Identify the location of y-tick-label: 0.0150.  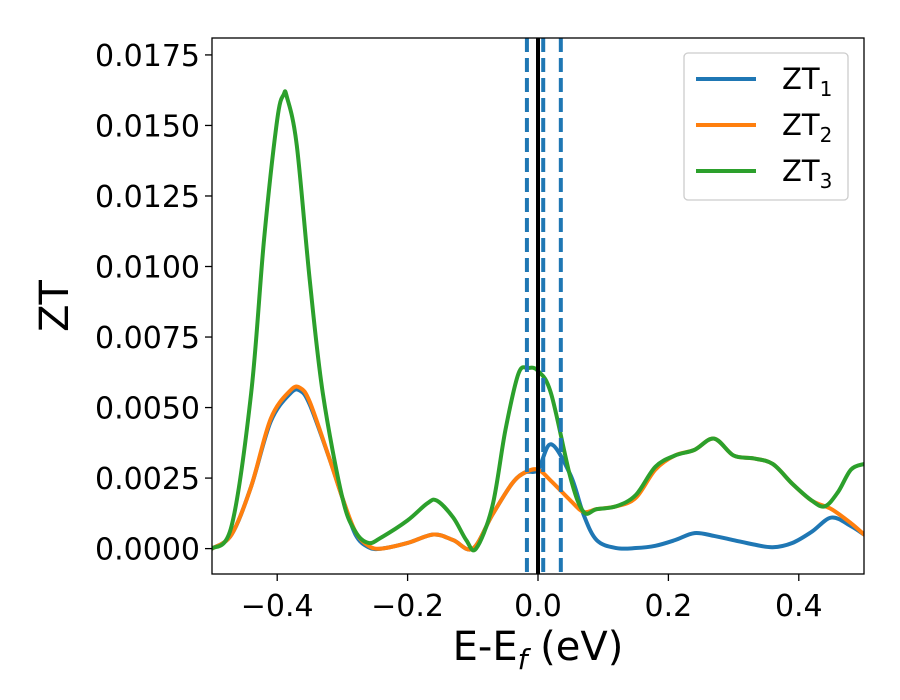
(147, 126).